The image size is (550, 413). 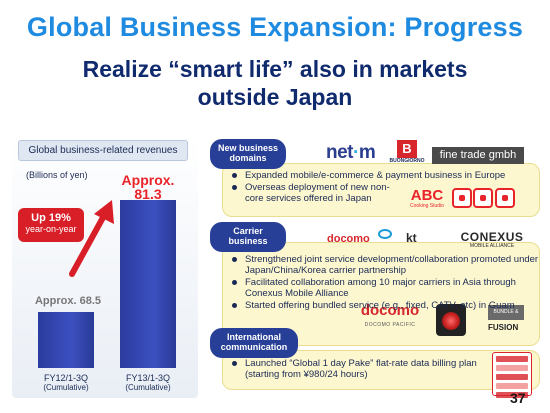 What do you see at coordinates (503, 327) in the screenshot?
I see `fusion-logo: FUSION` at bounding box center [503, 327].